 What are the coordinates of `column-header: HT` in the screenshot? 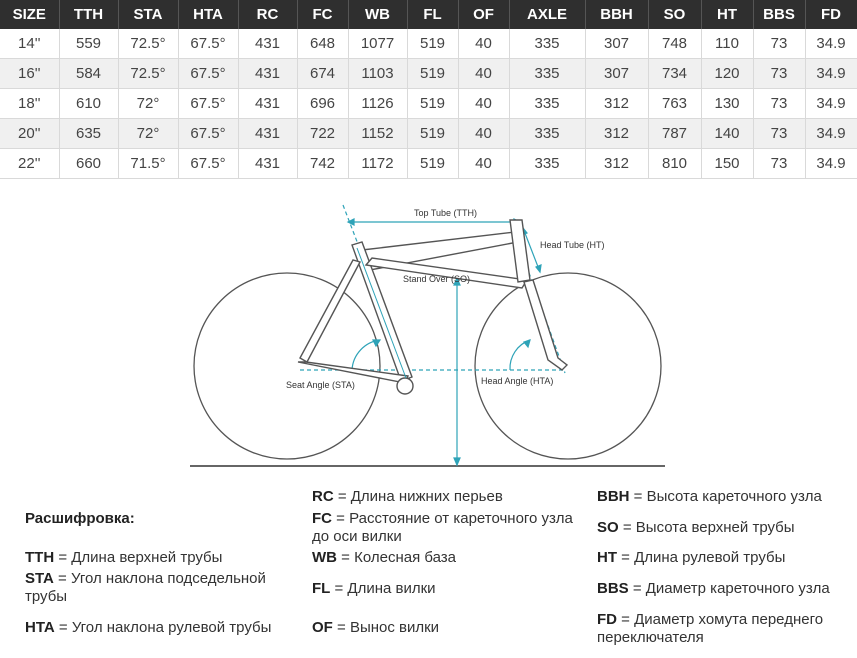 It's located at (727, 14).